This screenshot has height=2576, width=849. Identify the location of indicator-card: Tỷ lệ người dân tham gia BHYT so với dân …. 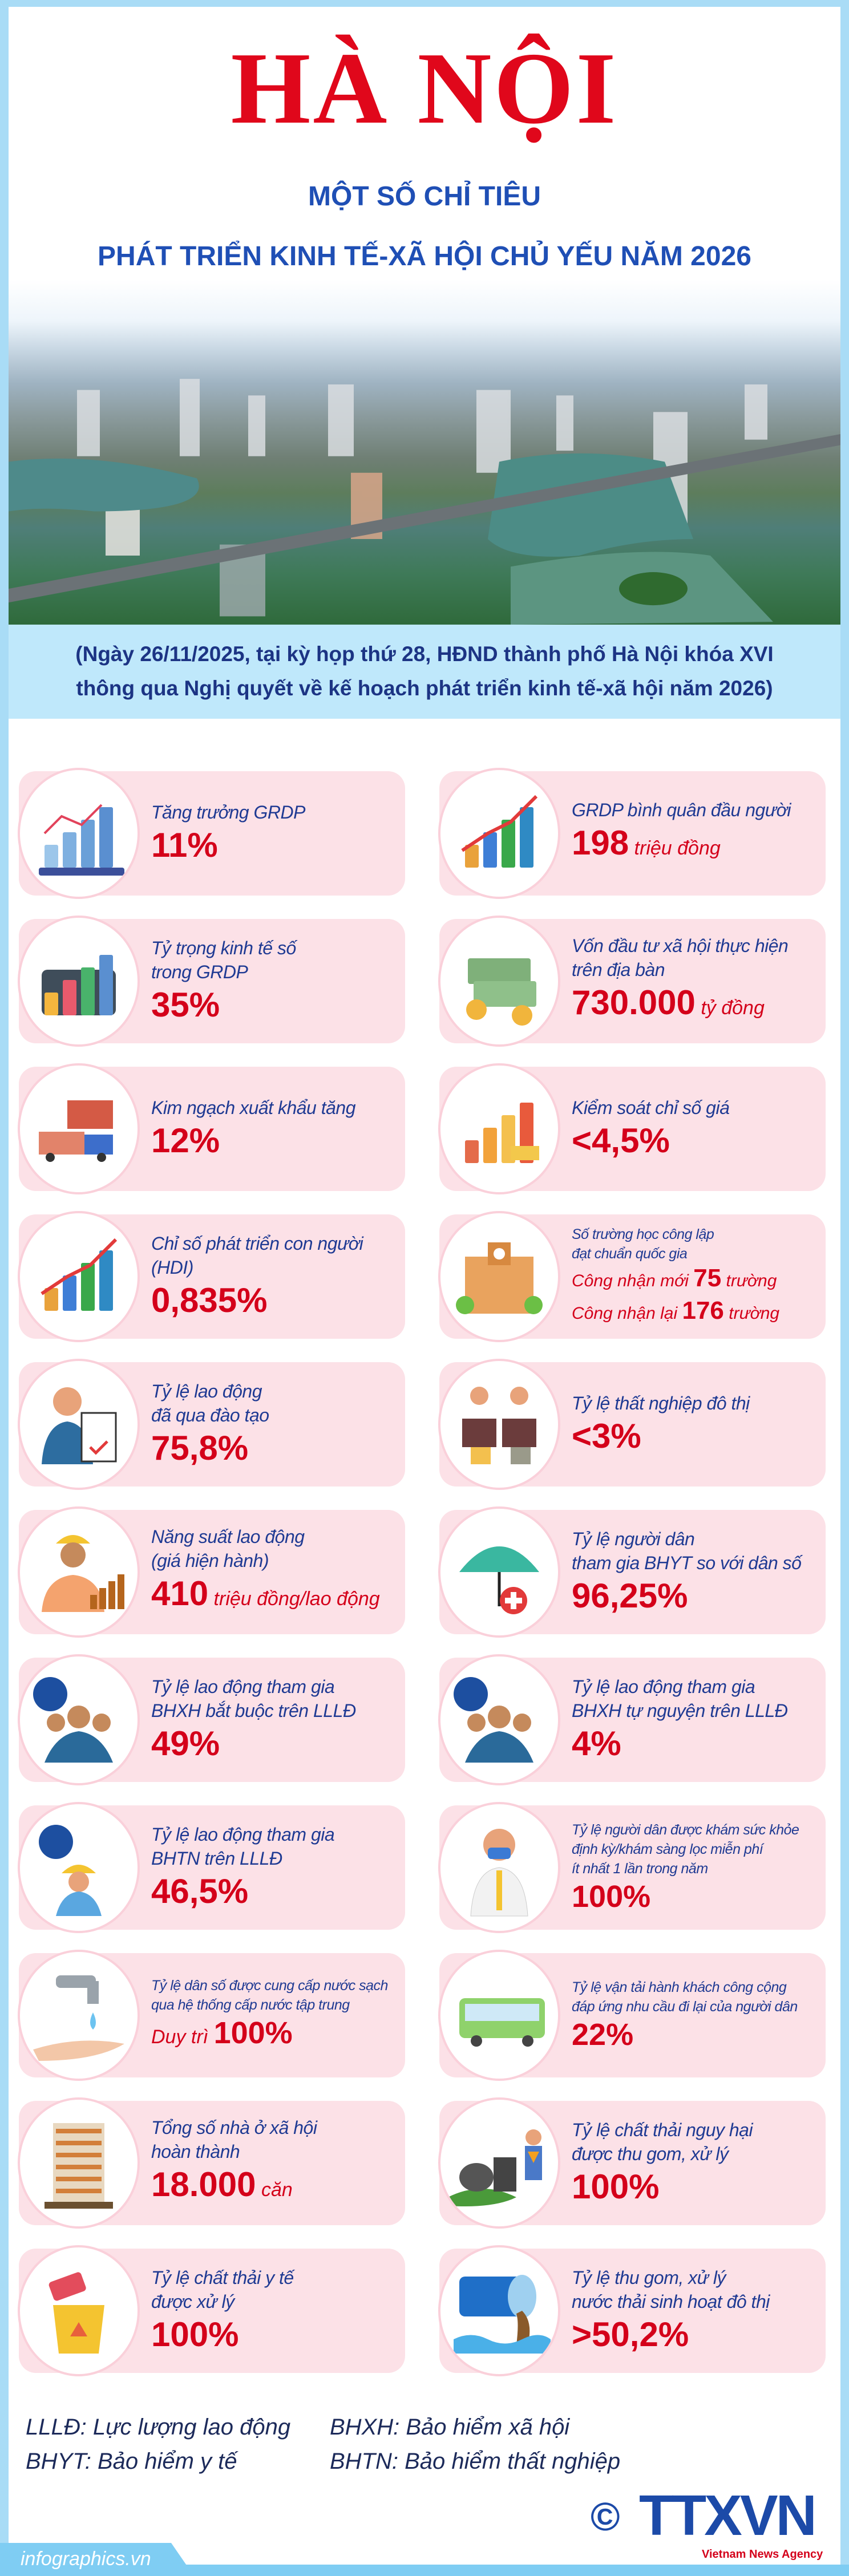
(632, 1572).